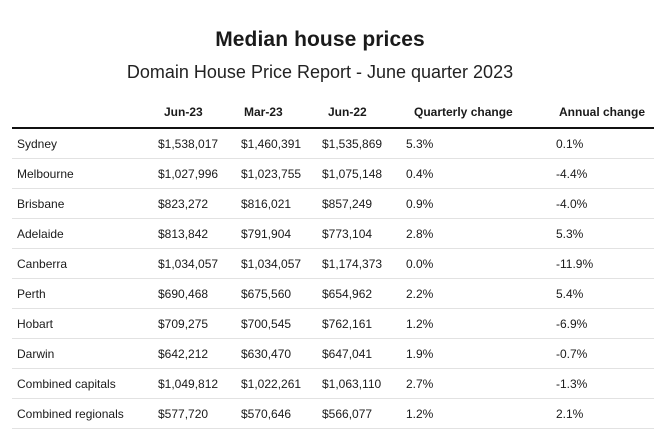  I want to click on cell-region: Combined regionals, so click(84, 413).